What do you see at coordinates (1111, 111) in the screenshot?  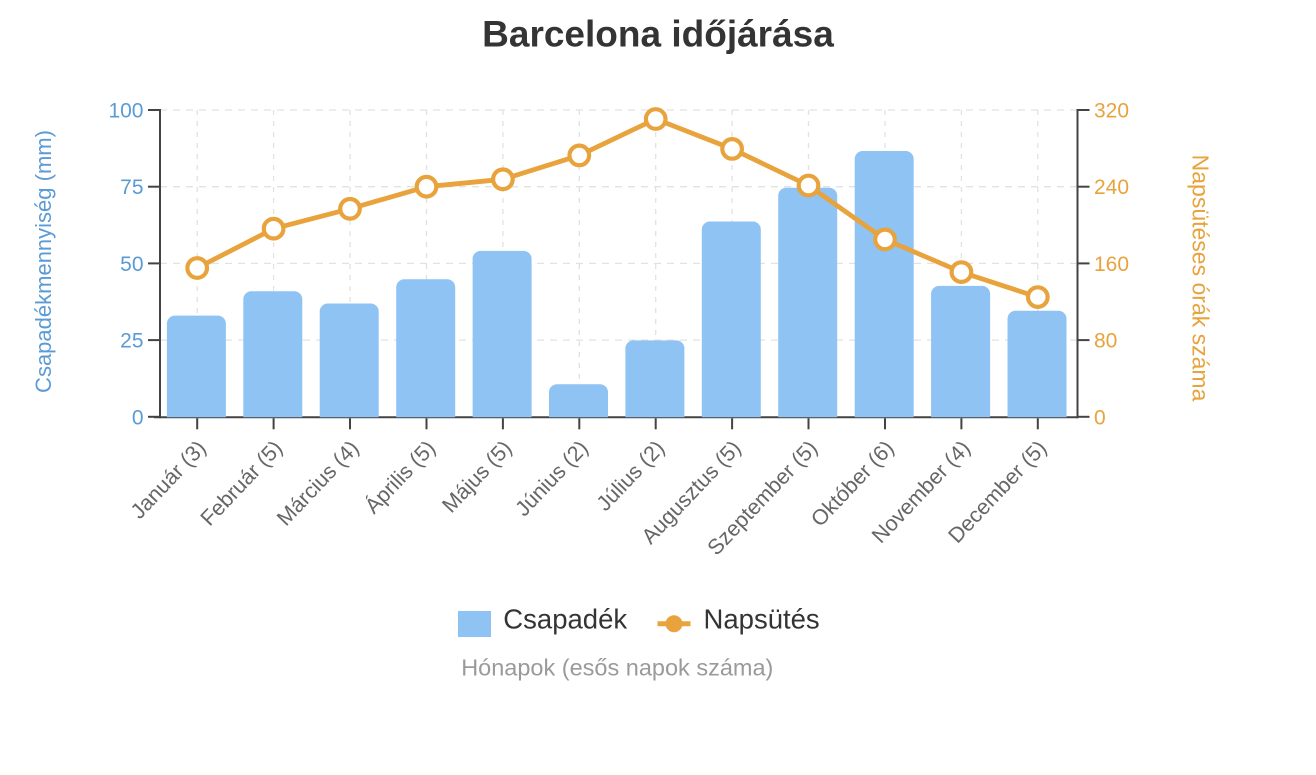 I see `svg-text: 320` at bounding box center [1111, 111].